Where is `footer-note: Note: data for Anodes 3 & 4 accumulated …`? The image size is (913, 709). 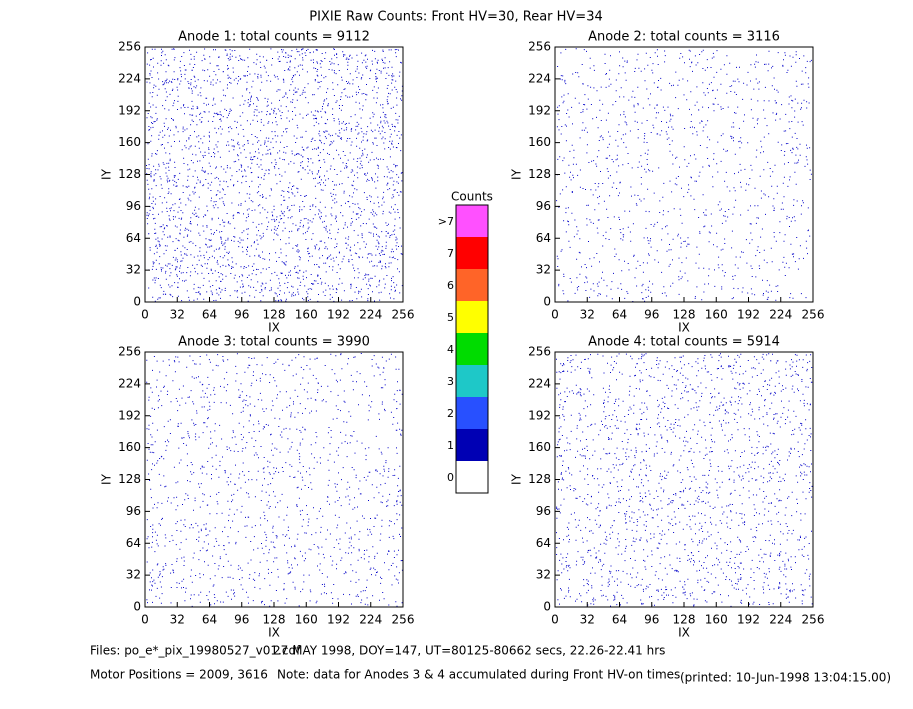
footer-note: Note: data for Anodes 3 & 4 accumulated … is located at coordinates (478, 675).